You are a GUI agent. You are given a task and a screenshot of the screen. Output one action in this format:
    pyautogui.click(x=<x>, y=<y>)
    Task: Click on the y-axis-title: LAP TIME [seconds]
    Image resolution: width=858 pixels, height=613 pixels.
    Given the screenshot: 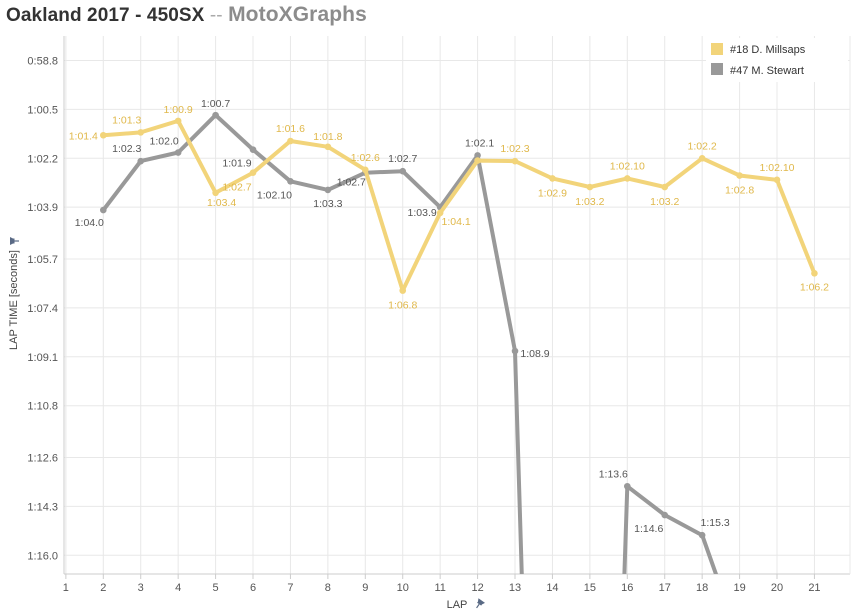 What is the action you would take?
    pyautogui.click(x=14, y=293)
    